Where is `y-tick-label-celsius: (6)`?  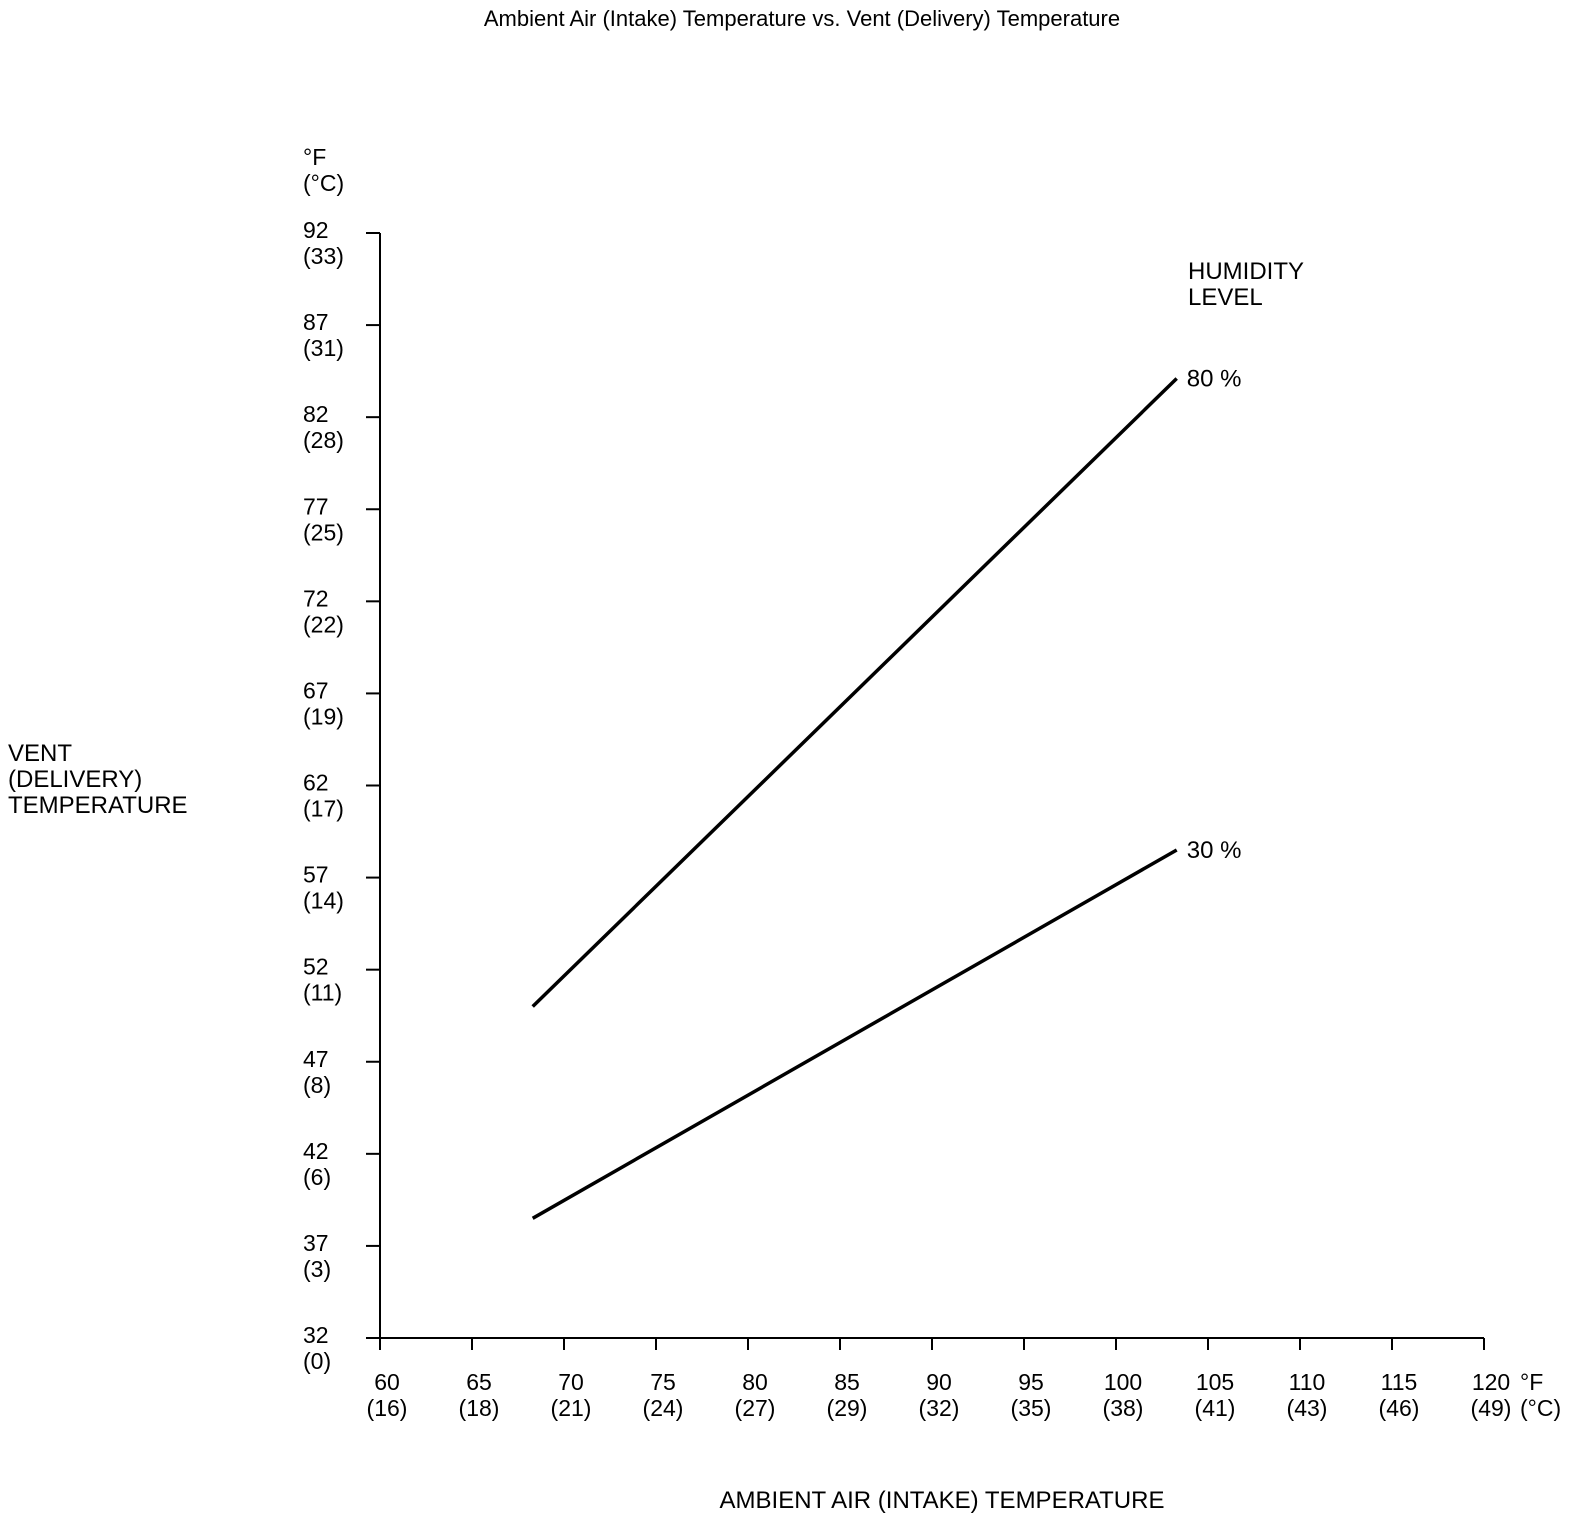
y-tick-label-celsius: (6) is located at coordinates (317, 1177).